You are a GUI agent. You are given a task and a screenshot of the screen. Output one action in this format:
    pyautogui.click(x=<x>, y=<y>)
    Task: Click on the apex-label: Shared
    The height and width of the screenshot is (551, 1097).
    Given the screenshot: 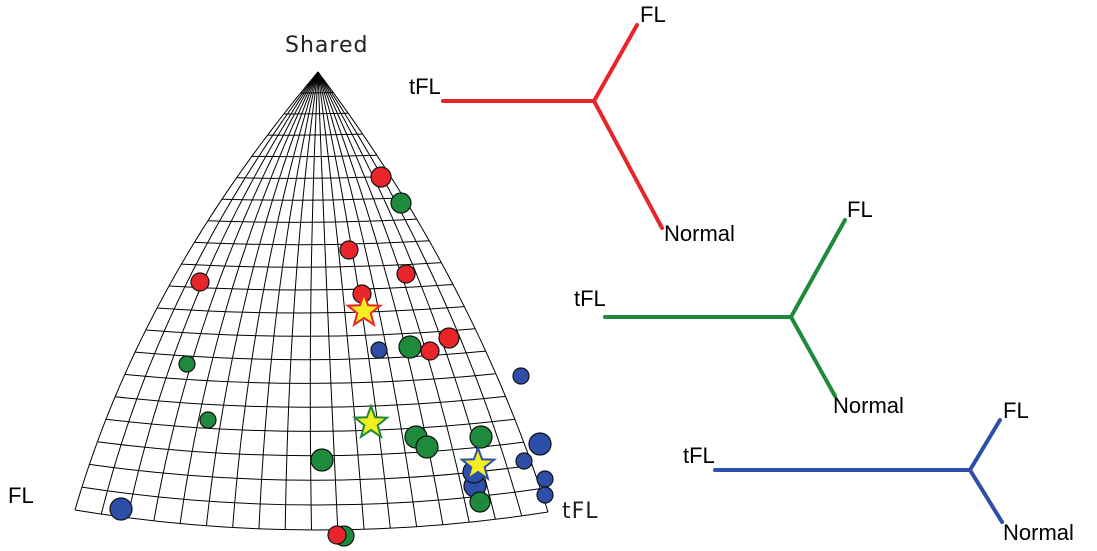 What is the action you would take?
    pyautogui.click(x=326, y=45)
    